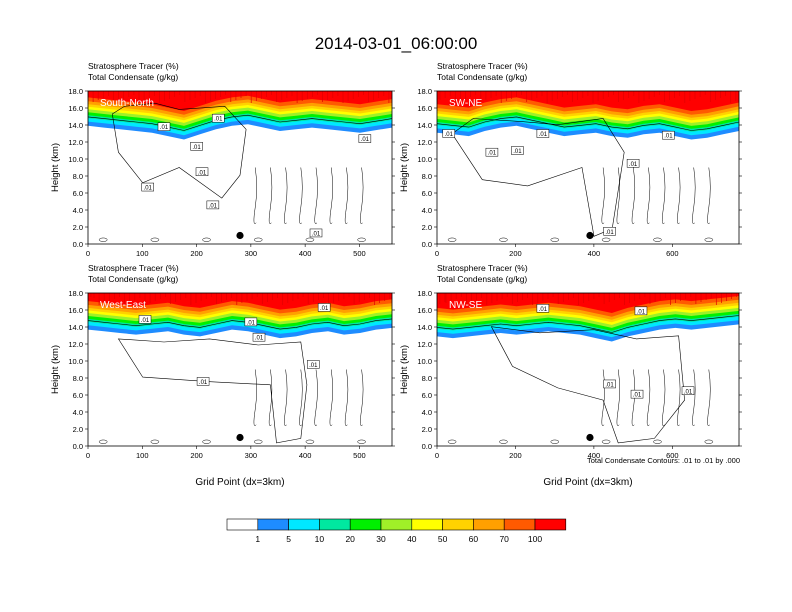 The width and height of the screenshot is (792, 612). What do you see at coordinates (142, 455) in the screenshot?
I see `x-tick-label: 100` at bounding box center [142, 455].